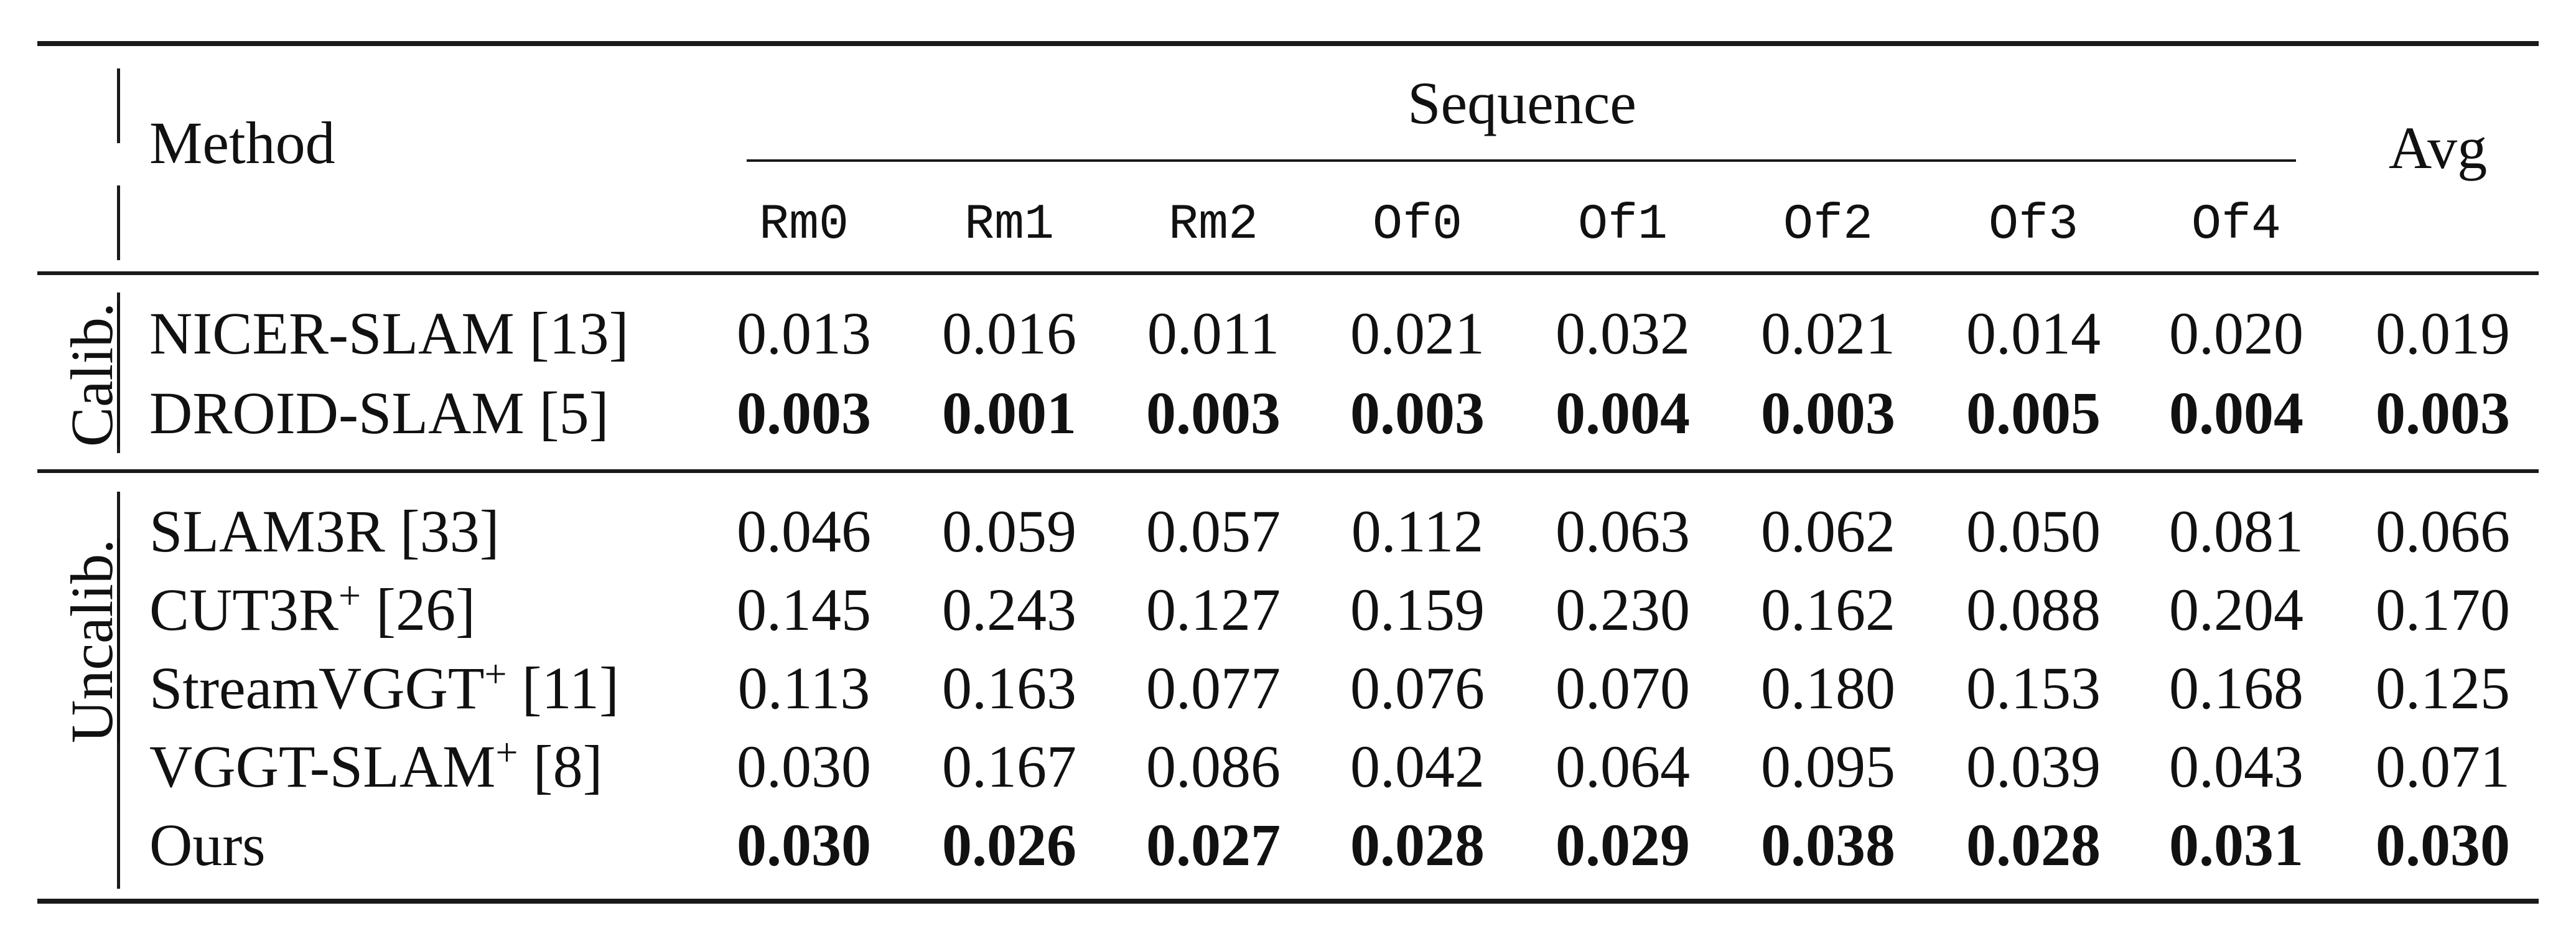 The height and width of the screenshot is (946, 2576). Describe the element at coordinates (2443, 413) in the screenshot. I see `value-cell-avg: 0.003` at that location.